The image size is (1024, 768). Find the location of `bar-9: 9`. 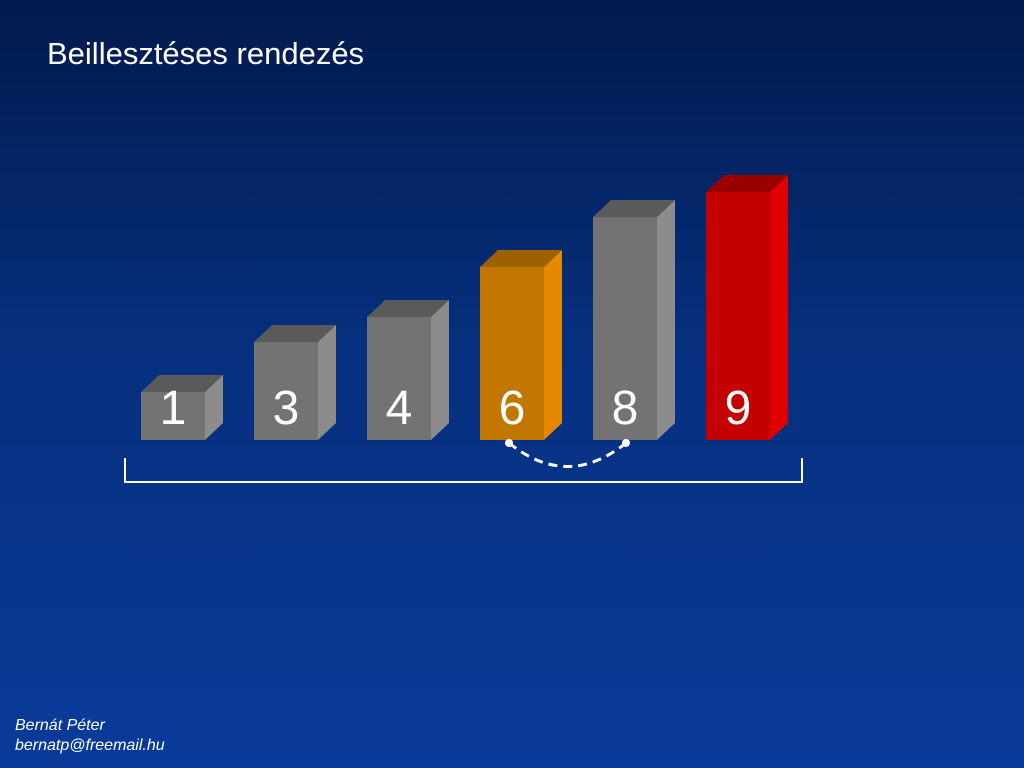

bar-9: 9 is located at coordinates (747, 307).